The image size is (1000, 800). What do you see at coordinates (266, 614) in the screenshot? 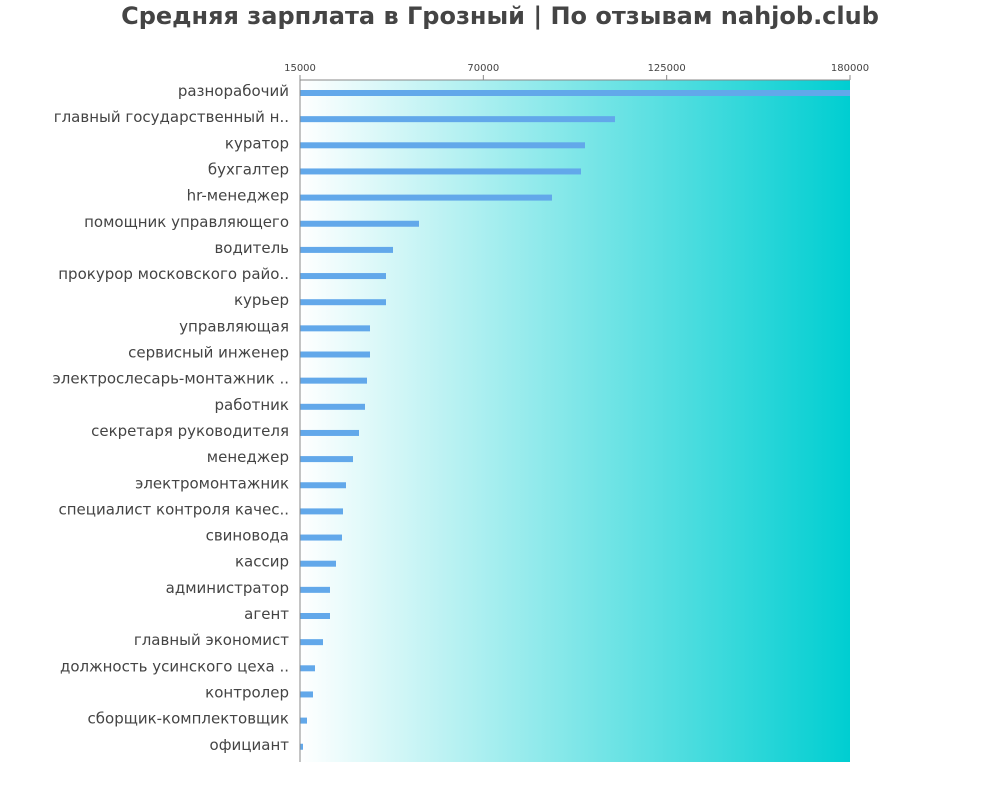
I see `category-label: агент` at bounding box center [266, 614].